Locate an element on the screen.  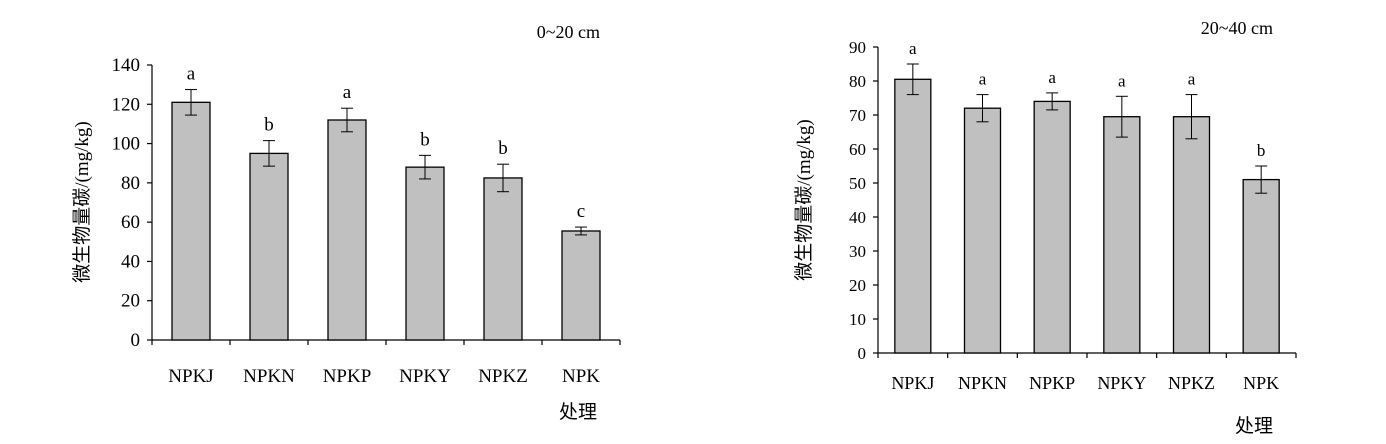
y-tick-label: 70 is located at coordinates (857, 115).